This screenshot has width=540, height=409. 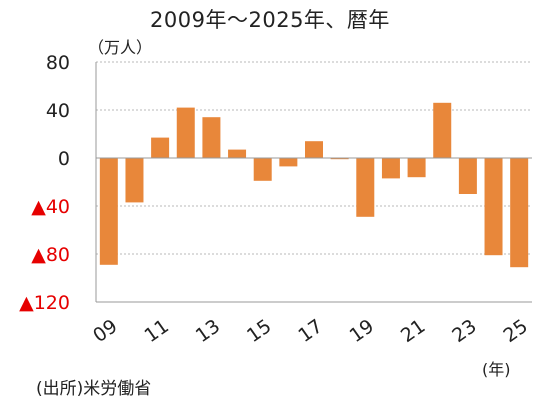 I want to click on y-tick-label: 0, so click(x=64, y=159).